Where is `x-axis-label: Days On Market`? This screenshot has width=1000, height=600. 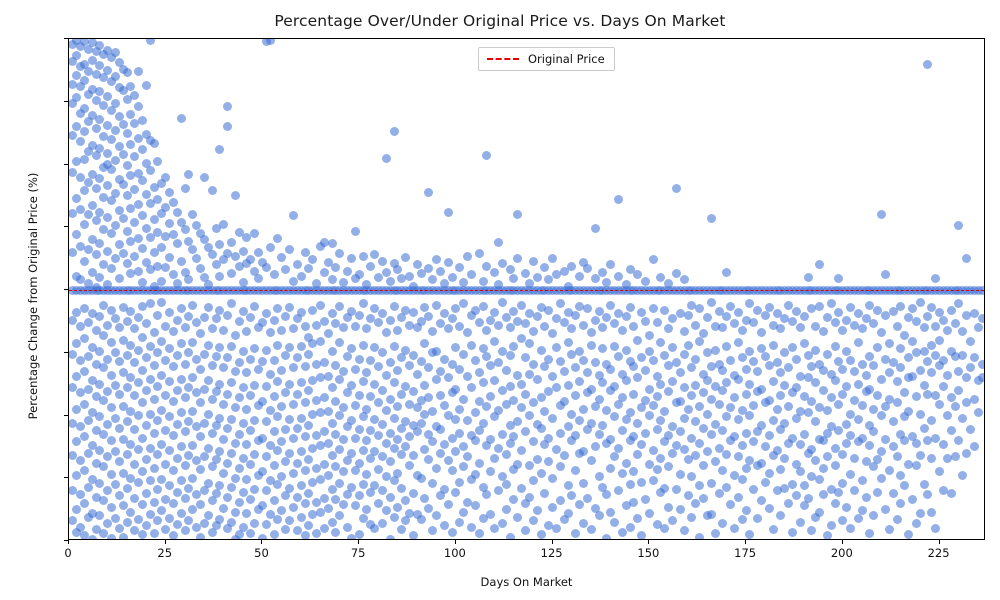
x-axis-label: Days On Market is located at coordinates (526, 582).